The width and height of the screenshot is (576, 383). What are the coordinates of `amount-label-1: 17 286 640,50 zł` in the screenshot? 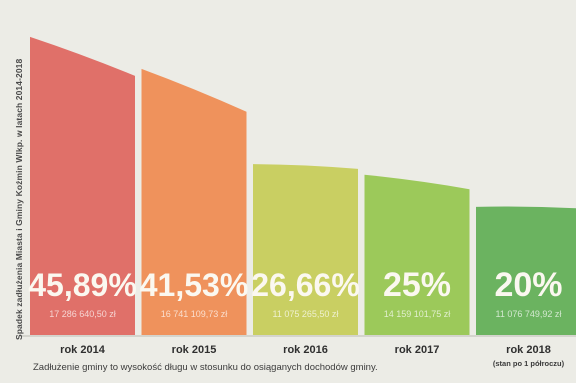 It's located at (82, 314).